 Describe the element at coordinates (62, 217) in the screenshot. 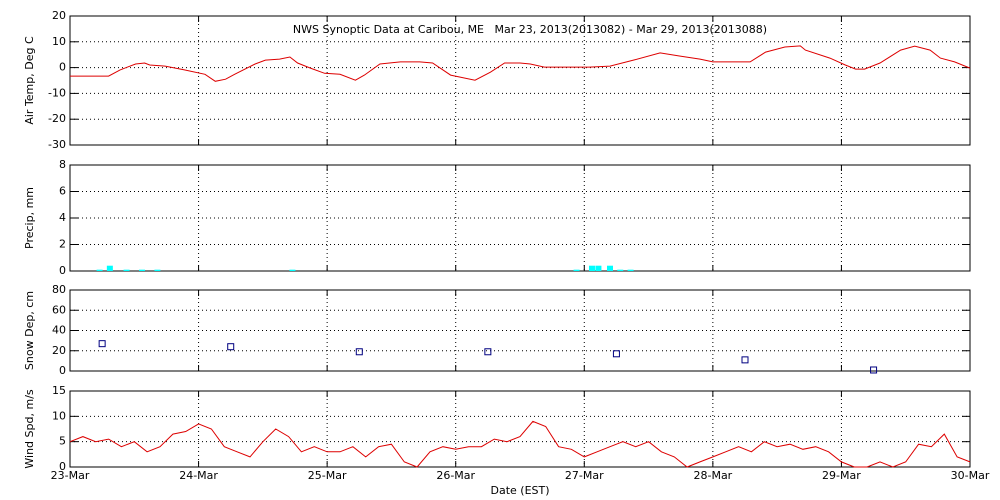

I see `y-tick-label: 4` at that location.